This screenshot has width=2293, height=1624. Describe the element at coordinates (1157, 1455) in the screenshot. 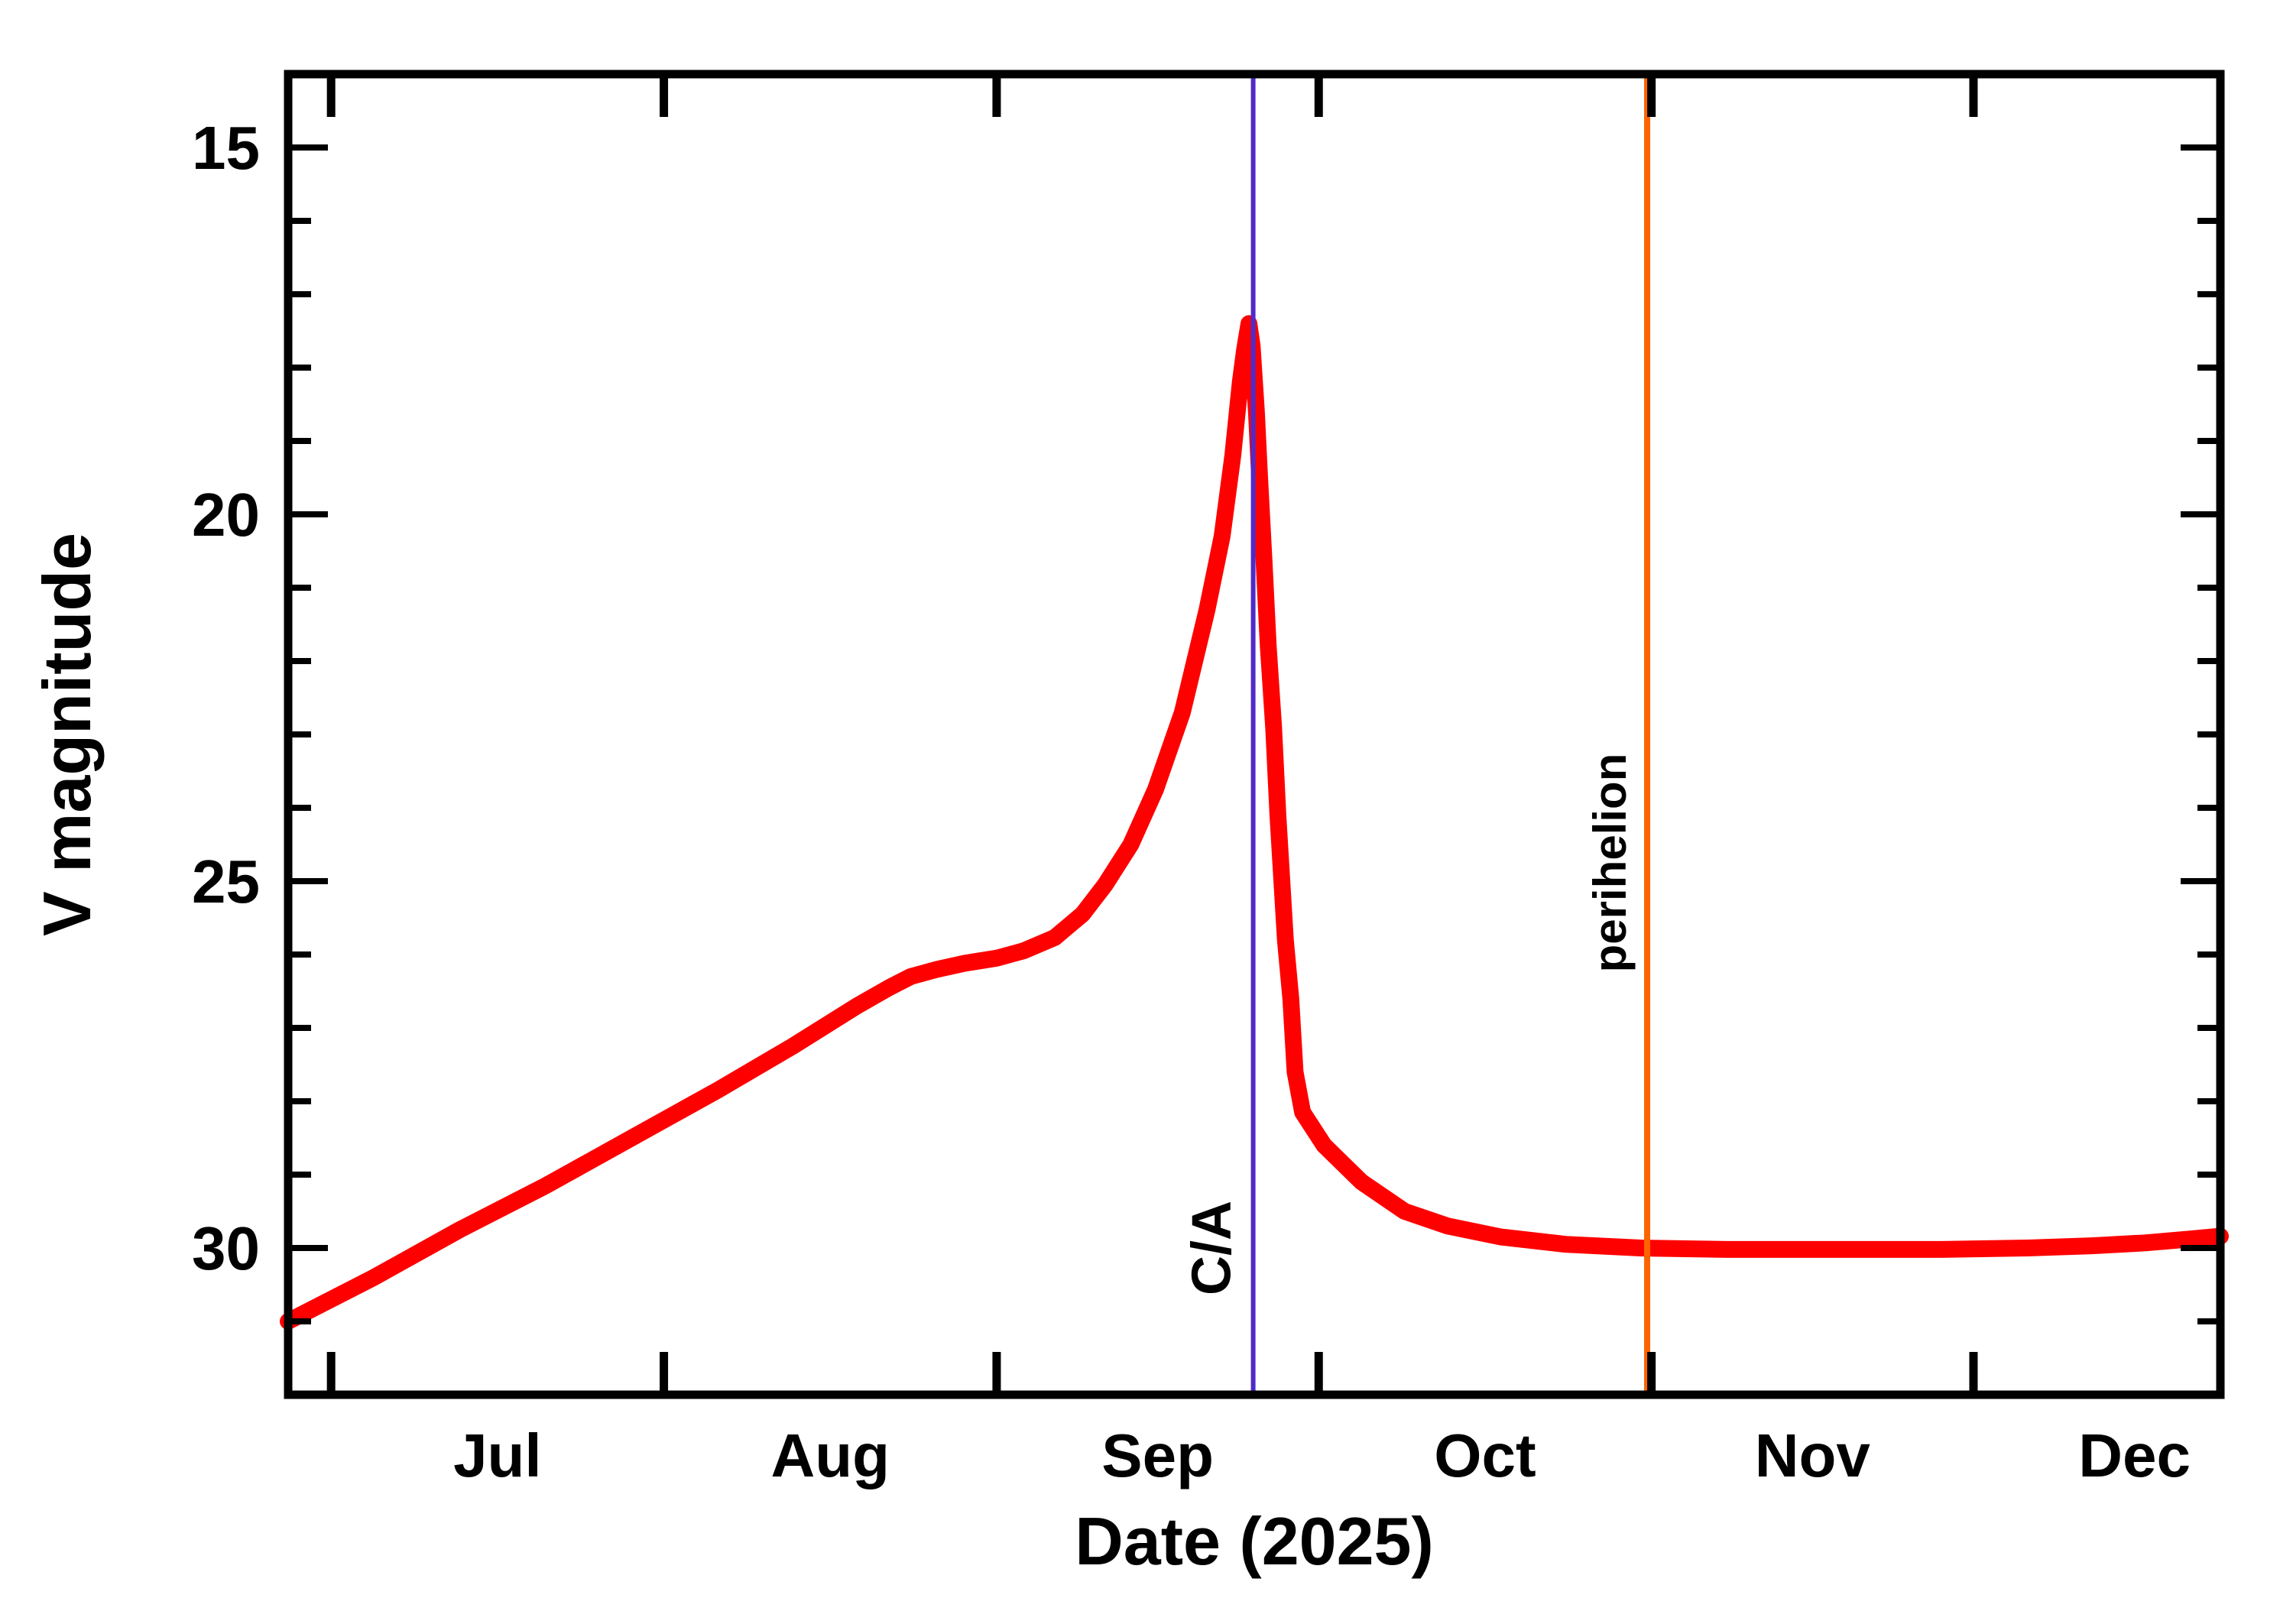

I see `x-tick-label-sep: Sep` at that location.